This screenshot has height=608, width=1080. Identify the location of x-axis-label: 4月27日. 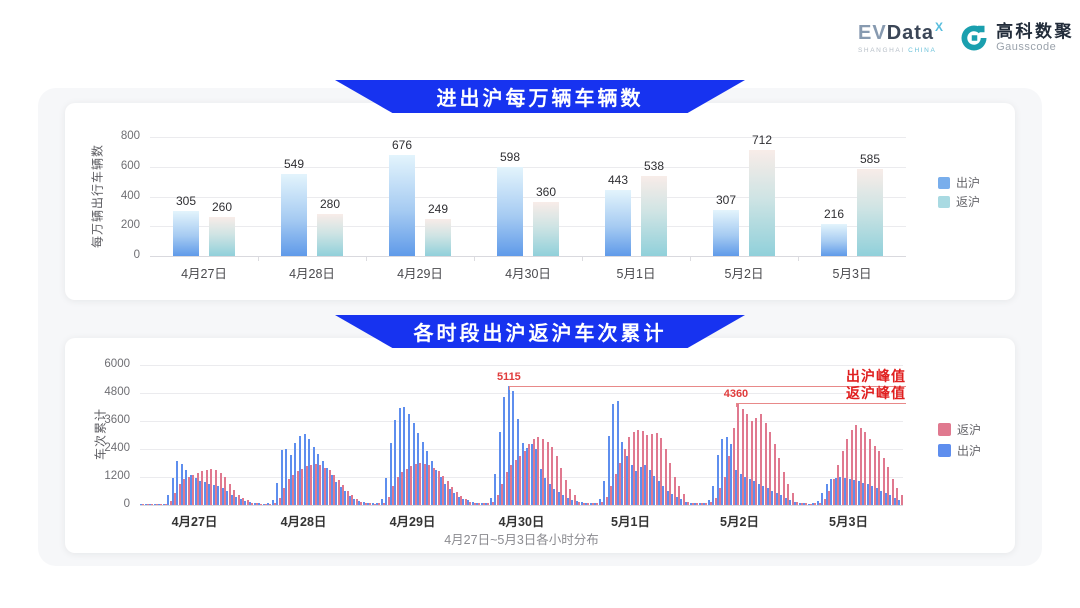
(204, 274).